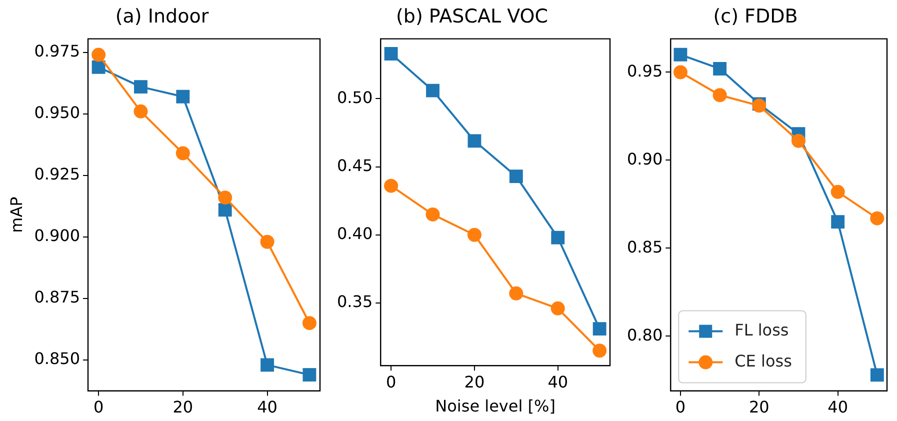 This screenshot has height=421, width=897. What do you see at coordinates (472, 16) in the screenshot?
I see `chart-title: (b) PASCAL VOC` at bounding box center [472, 16].